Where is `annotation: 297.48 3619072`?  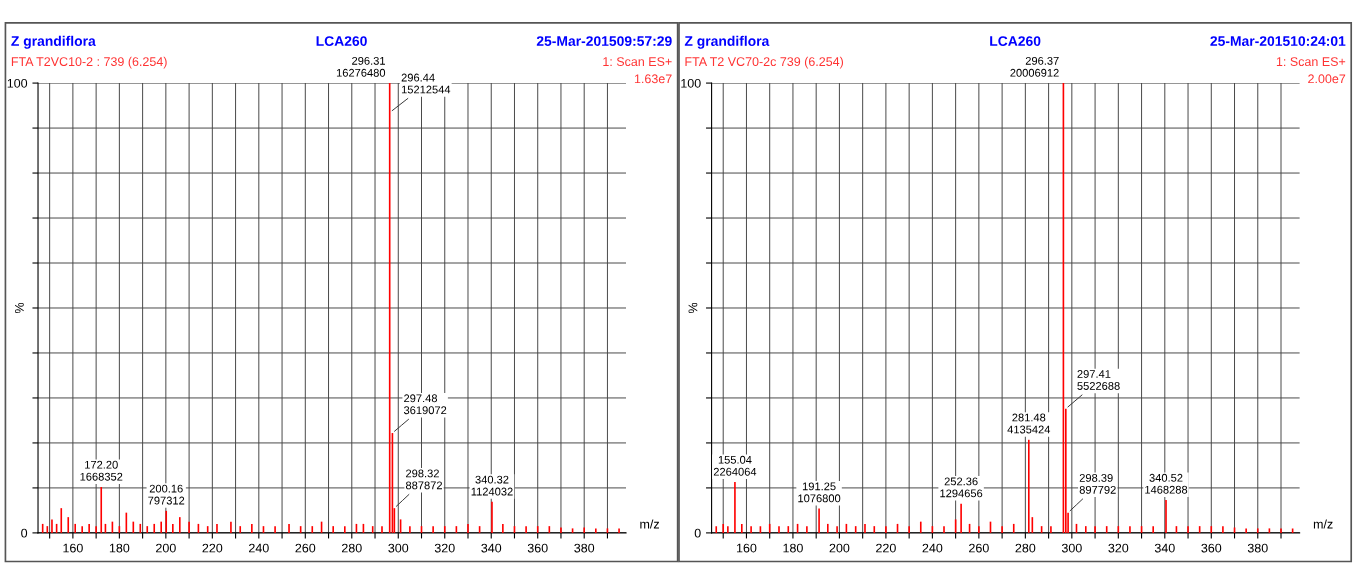
annotation: 297.48 3619072 is located at coordinates (425, 404).